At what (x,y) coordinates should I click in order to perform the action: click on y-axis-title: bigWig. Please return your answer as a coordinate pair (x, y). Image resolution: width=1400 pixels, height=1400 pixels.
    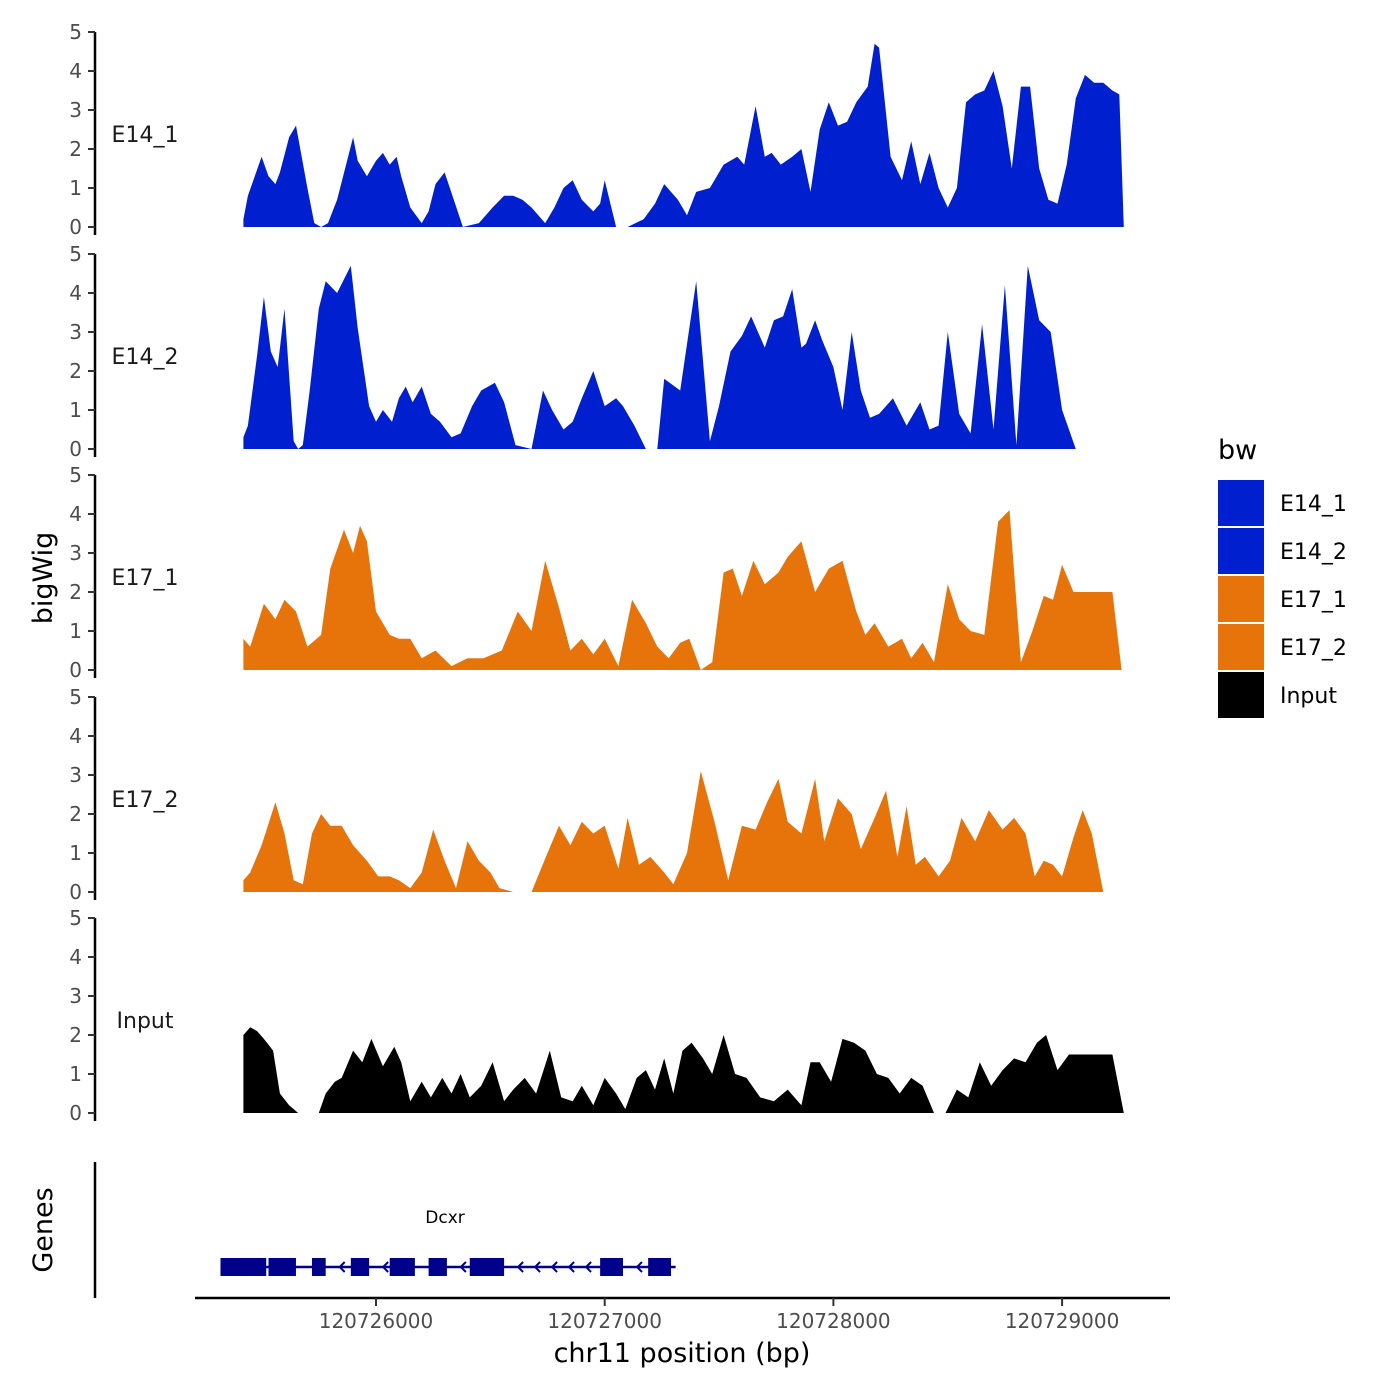
    Looking at the image, I should click on (43, 578).